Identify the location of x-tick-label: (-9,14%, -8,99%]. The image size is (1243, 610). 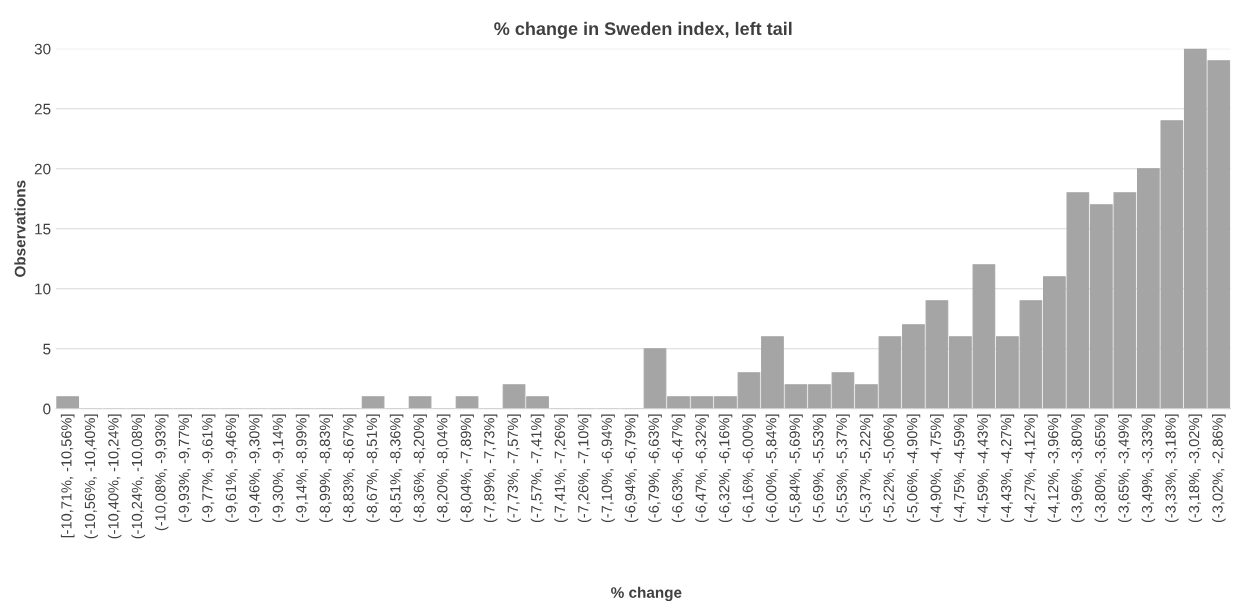
(302, 468).